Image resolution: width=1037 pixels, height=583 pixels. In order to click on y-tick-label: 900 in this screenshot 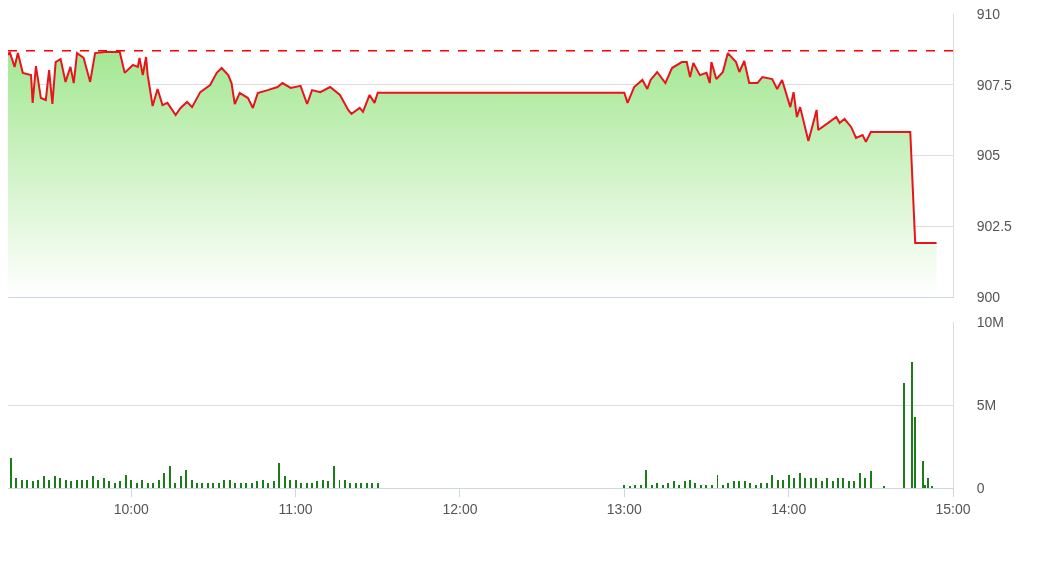, I will do `click(988, 296)`.